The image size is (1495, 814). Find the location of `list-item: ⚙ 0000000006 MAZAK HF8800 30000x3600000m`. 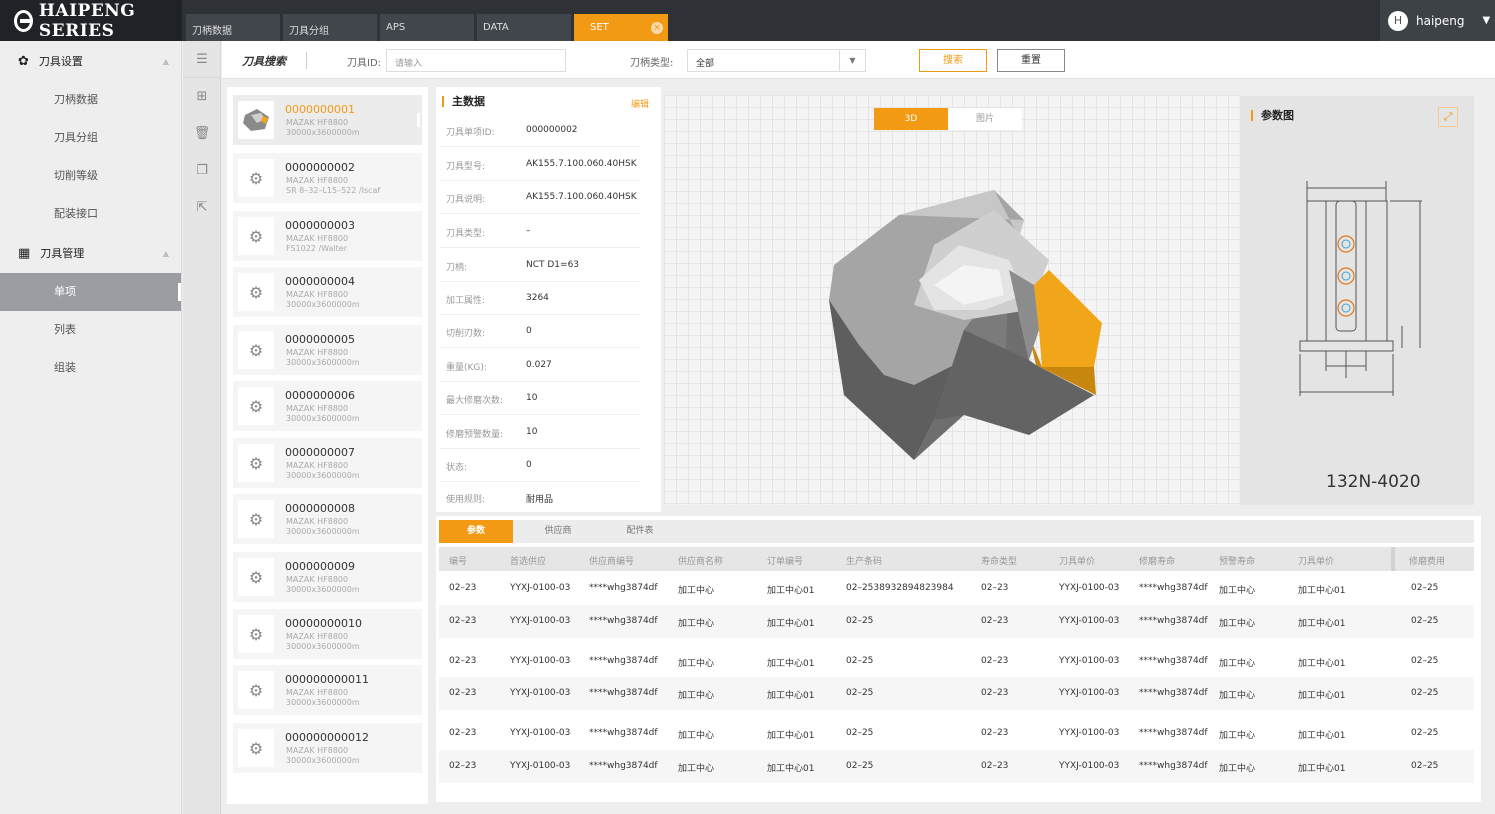

list-item: ⚙ 0000000006 MAZAK HF8800 30000x3600000m is located at coordinates (327, 406).